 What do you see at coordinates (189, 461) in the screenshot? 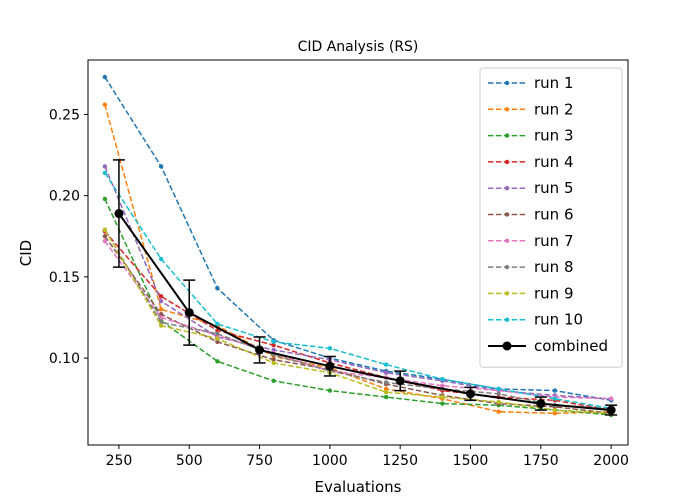
I see `x-tick-label: 500` at bounding box center [189, 461].